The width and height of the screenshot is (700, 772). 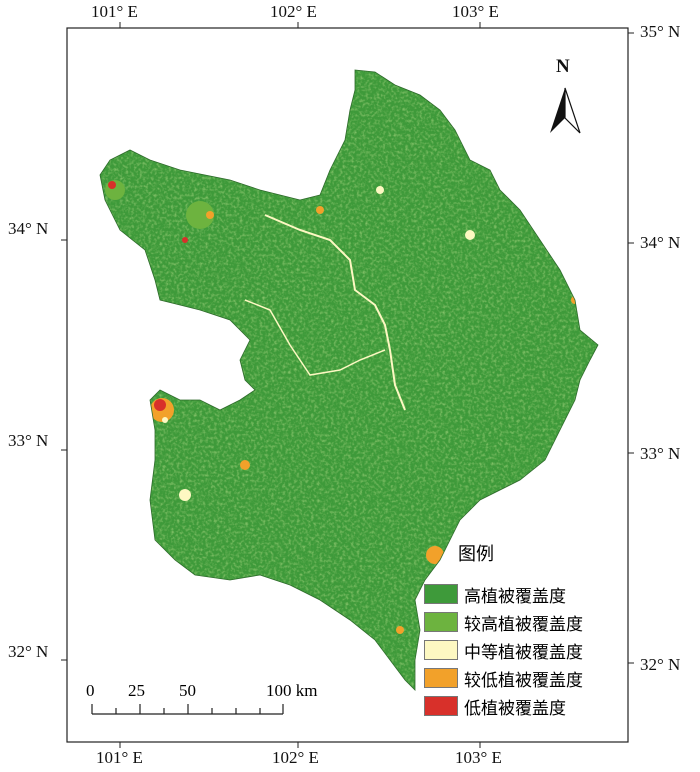 What do you see at coordinates (515, 596) in the screenshot?
I see `legend-label: 高植被覆盖度` at bounding box center [515, 596].